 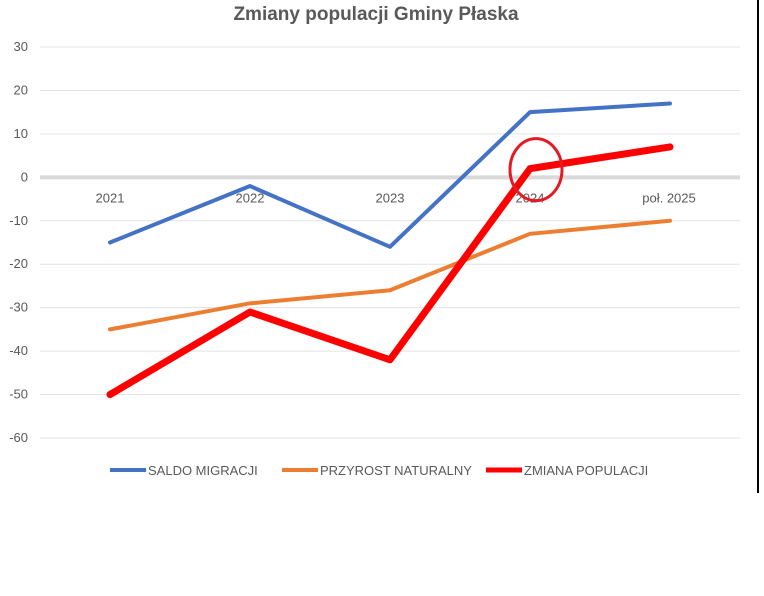 I want to click on annotation-layer, so click(x=536, y=170).